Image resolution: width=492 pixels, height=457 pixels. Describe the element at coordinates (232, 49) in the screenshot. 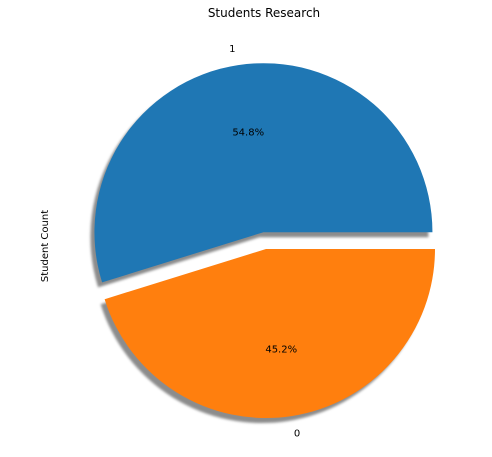

I see `slice-label-1: 1` at that location.